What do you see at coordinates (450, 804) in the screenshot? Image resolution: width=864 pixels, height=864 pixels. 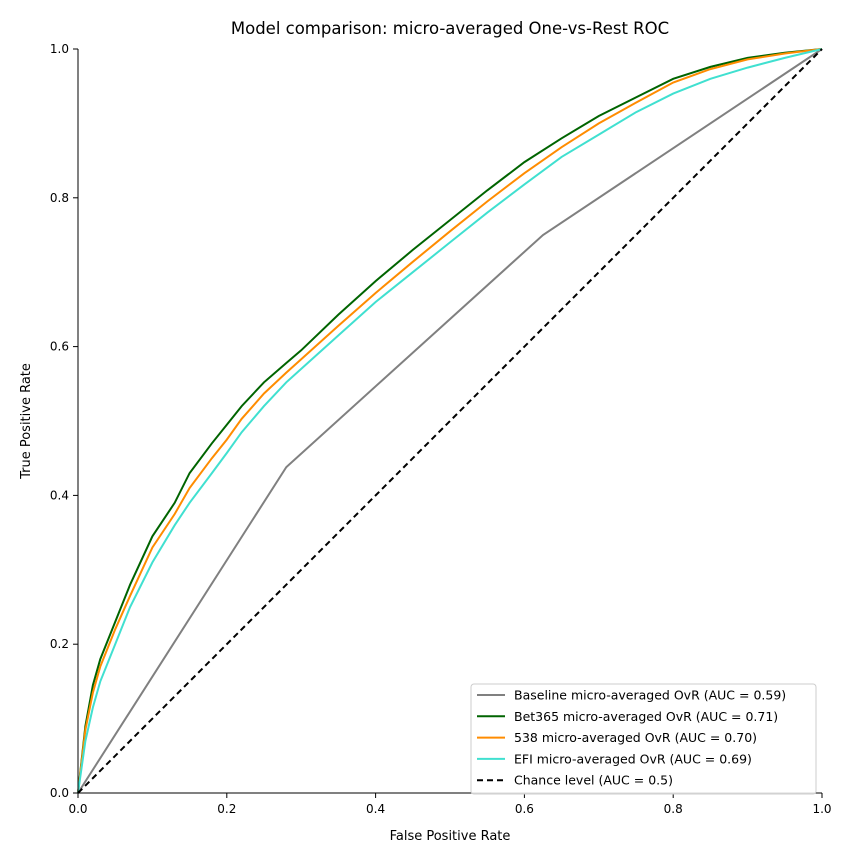 I see `x-ticks: 0.0 0.2 0.4 0.6 0.8 1.0` at bounding box center [450, 804].